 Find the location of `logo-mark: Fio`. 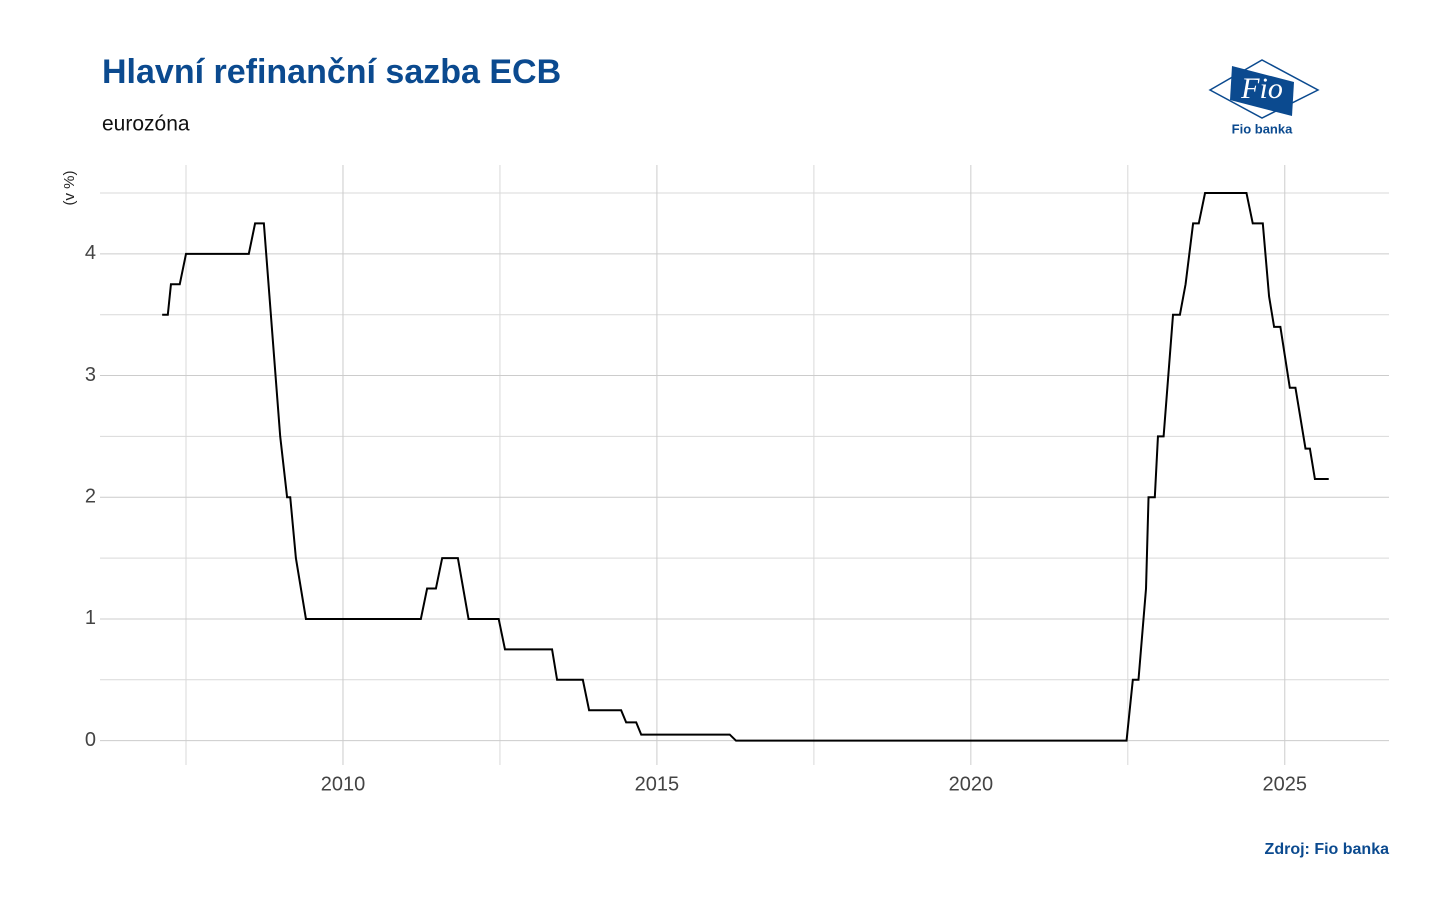

logo-mark: Fio is located at coordinates (1261, 88).